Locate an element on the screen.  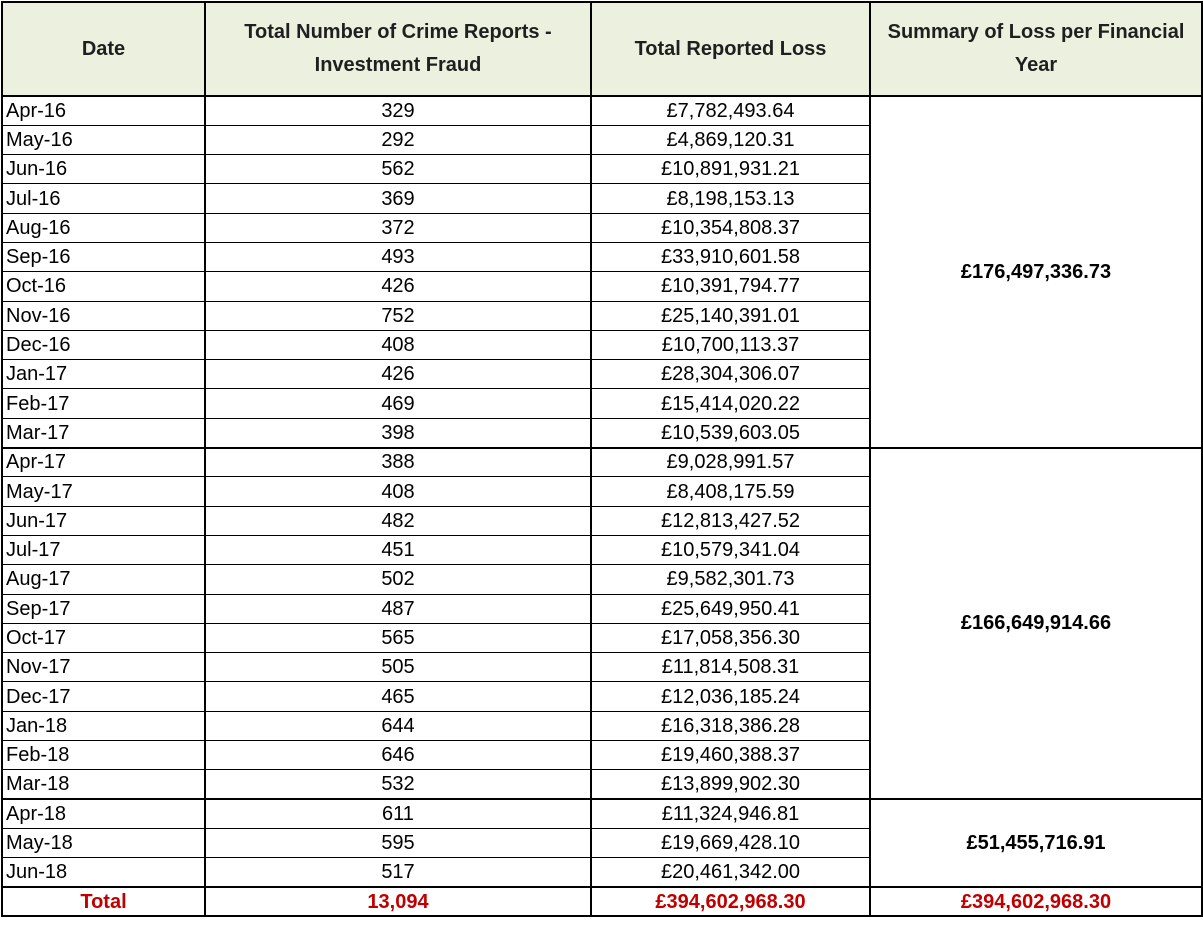
row-reports: 482 is located at coordinates (398, 521).